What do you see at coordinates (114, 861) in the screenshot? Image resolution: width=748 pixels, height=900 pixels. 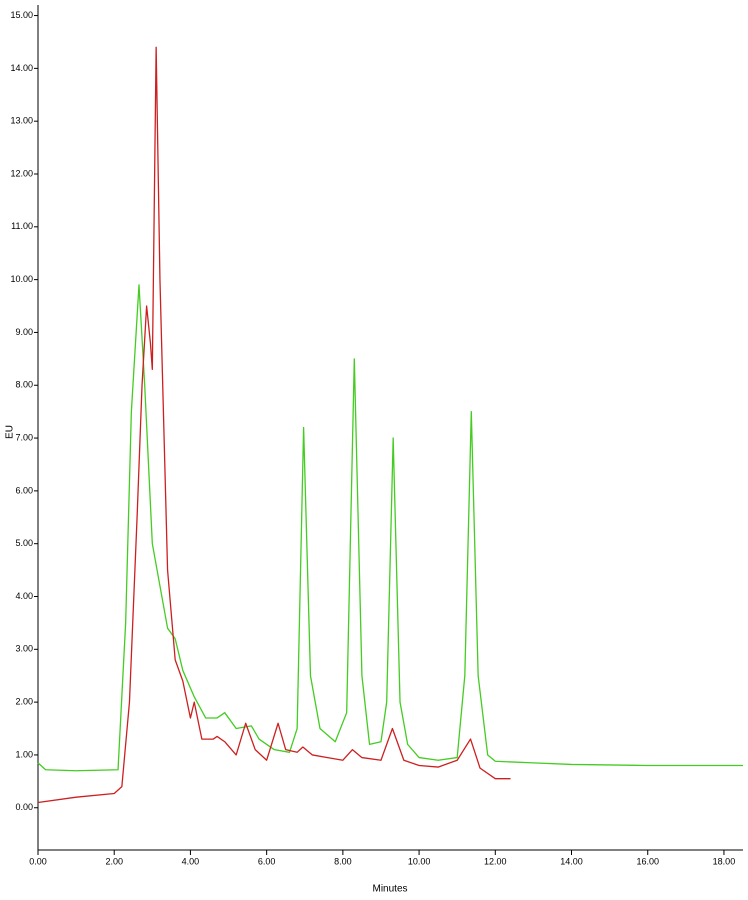 I see `x-tick-label: 2.00` at bounding box center [114, 861].